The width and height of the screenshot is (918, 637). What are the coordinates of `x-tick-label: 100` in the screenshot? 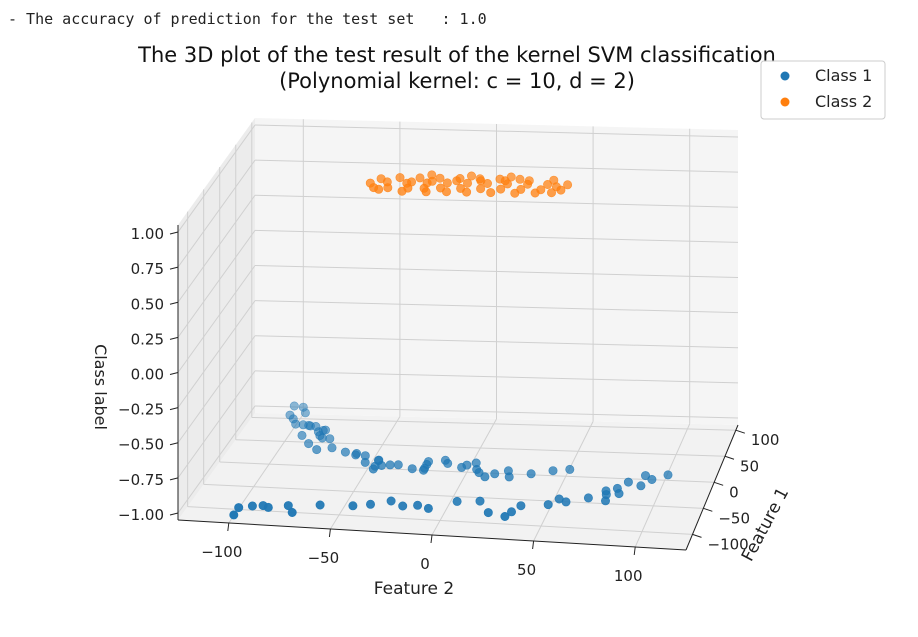 It's located at (765, 440).